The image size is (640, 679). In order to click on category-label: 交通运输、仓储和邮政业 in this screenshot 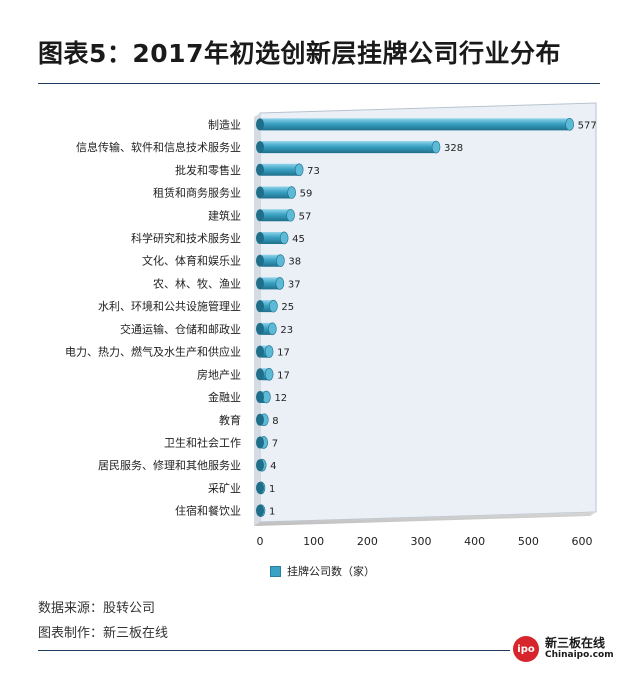, I will do `click(180, 329)`.